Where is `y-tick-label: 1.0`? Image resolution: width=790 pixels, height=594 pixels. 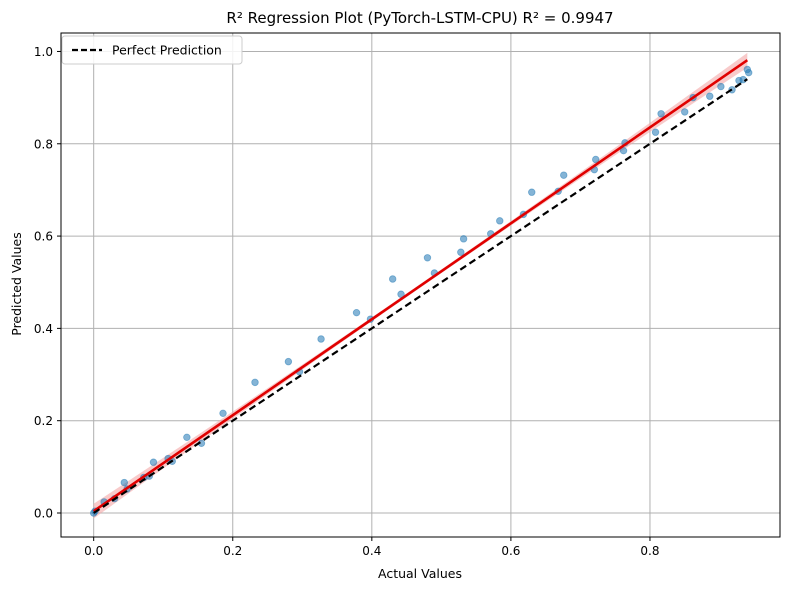
y-tick-label: 1.0 is located at coordinates (43, 52).